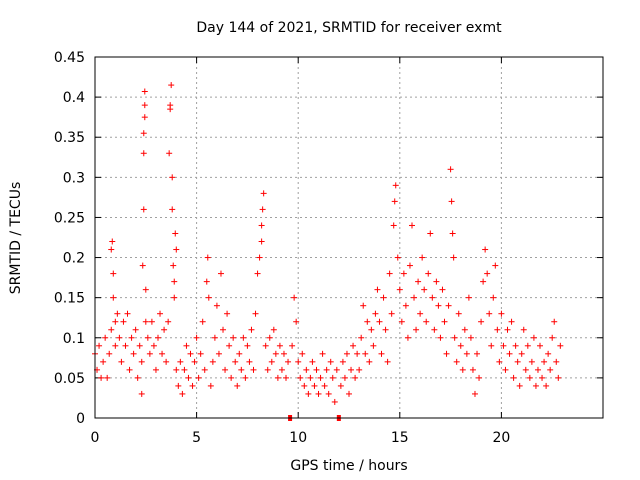 The image size is (640, 480). I want to click on y-tick-label: 0.4, so click(74, 98).